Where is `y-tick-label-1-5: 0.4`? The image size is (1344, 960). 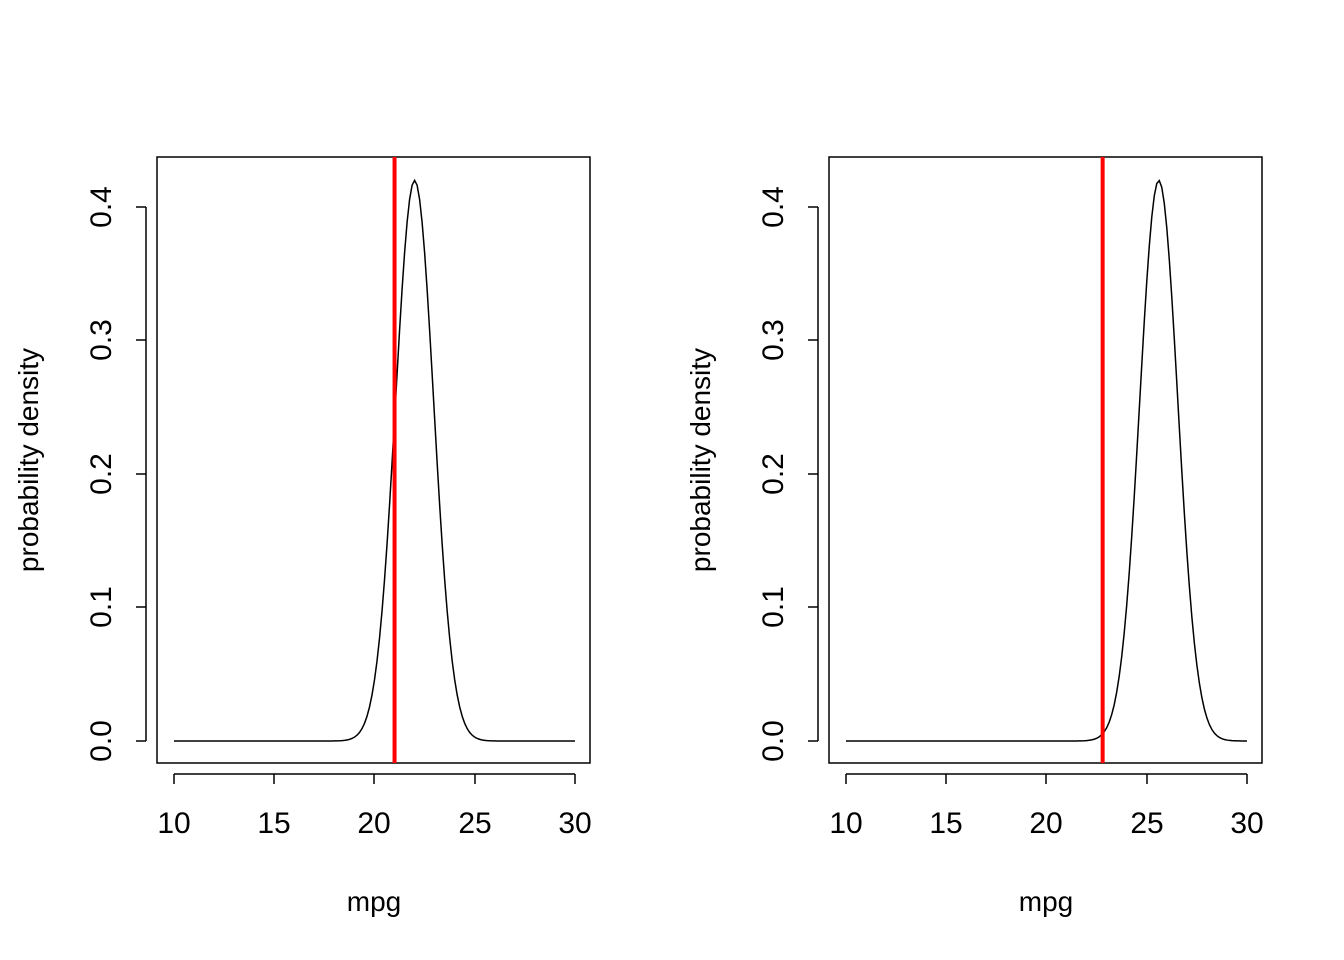 y-tick-label-1-5: 0.4 is located at coordinates (101, 207).